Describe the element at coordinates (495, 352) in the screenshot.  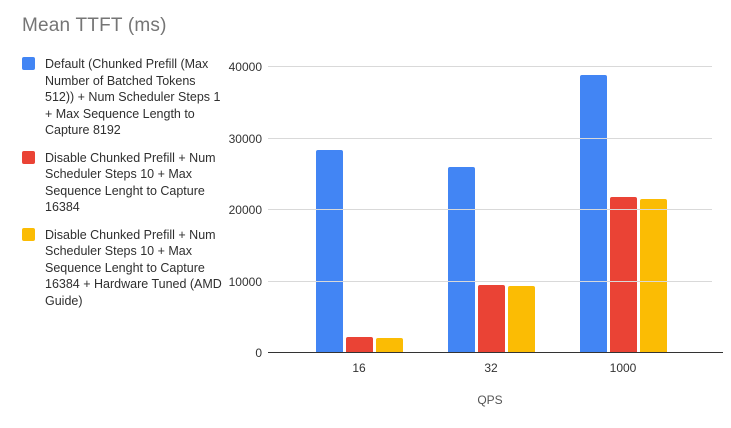
I see `x-axis-baseline` at that location.